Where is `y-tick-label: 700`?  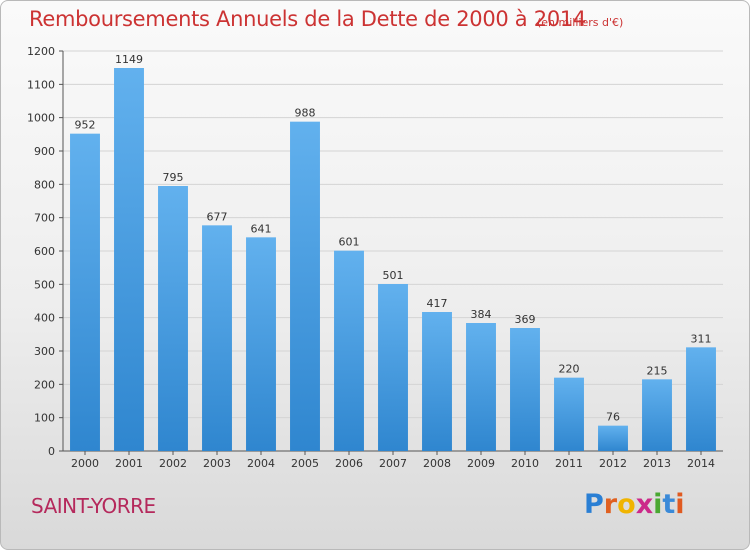
y-tick-label: 700 is located at coordinates (44, 218).